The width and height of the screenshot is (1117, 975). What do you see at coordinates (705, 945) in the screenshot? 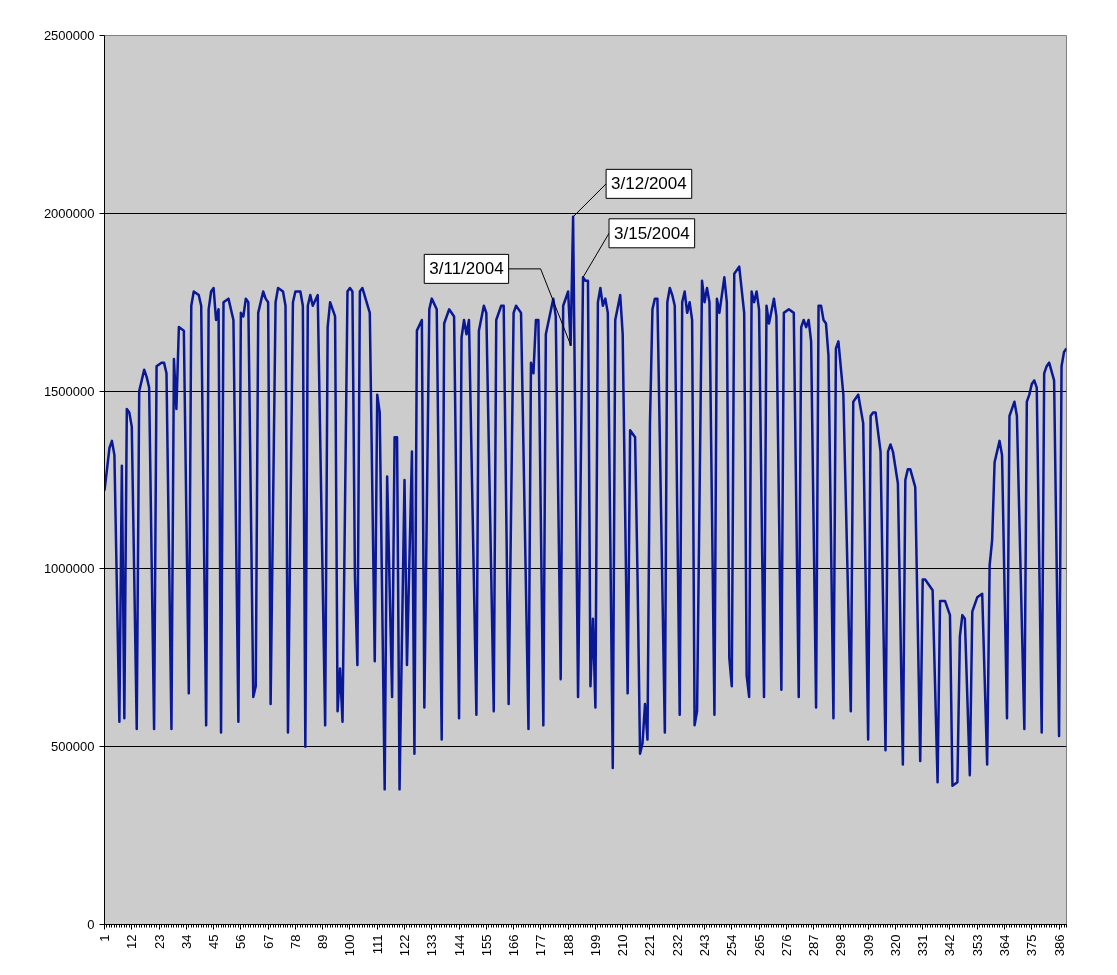
I see `x-tick-label: 243` at bounding box center [705, 945].